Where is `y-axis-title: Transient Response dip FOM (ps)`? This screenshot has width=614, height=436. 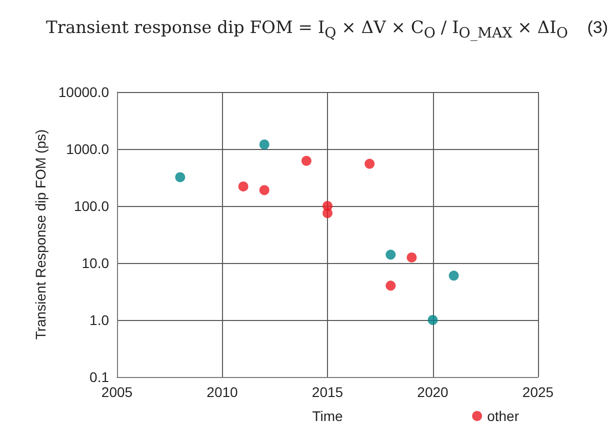
y-axis-title: Transient Response dip FOM (ps) is located at coordinates (40, 234).